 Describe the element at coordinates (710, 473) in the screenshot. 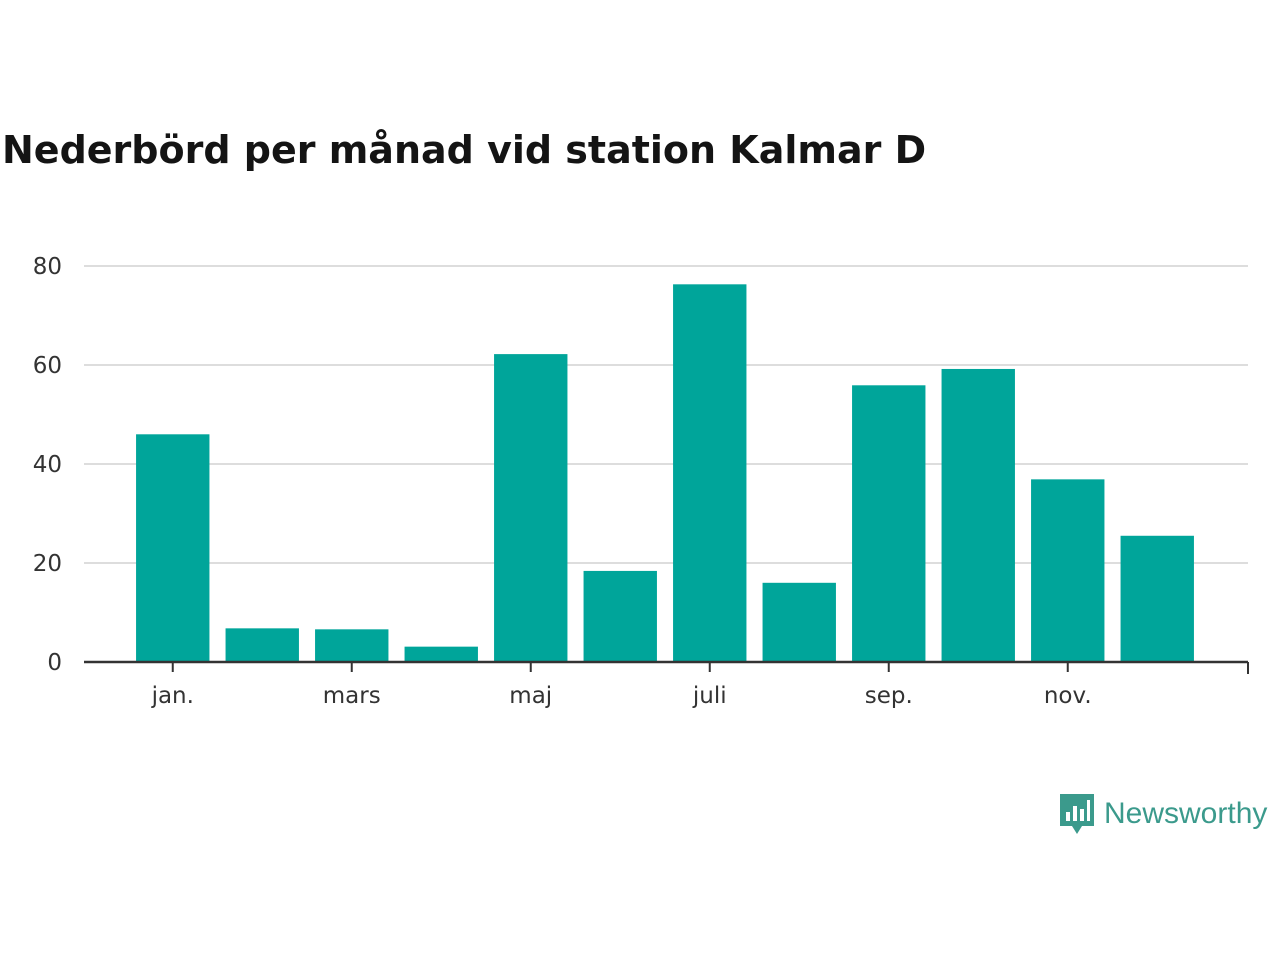

I see `bar-juli` at that location.